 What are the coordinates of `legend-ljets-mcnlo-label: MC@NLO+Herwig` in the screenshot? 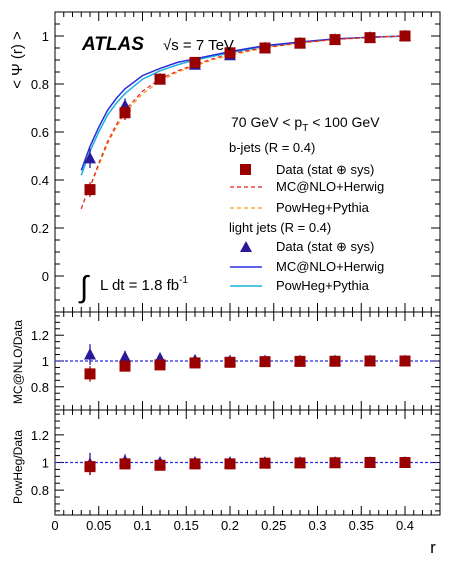 It's located at (330, 266).